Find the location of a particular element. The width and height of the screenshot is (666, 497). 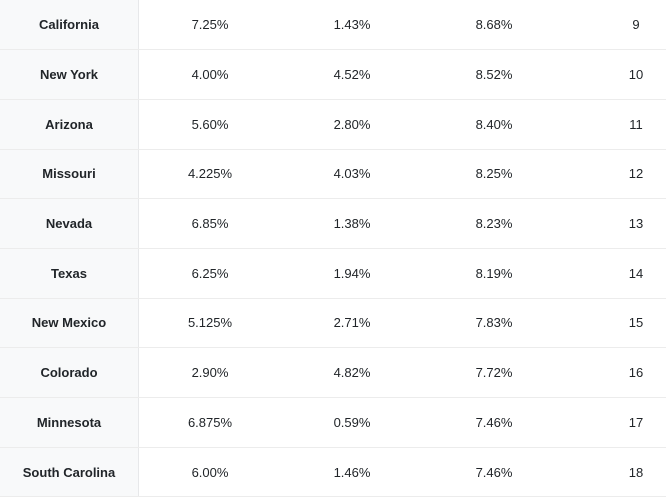

state-rate-cell: 5.125% is located at coordinates (209, 323).